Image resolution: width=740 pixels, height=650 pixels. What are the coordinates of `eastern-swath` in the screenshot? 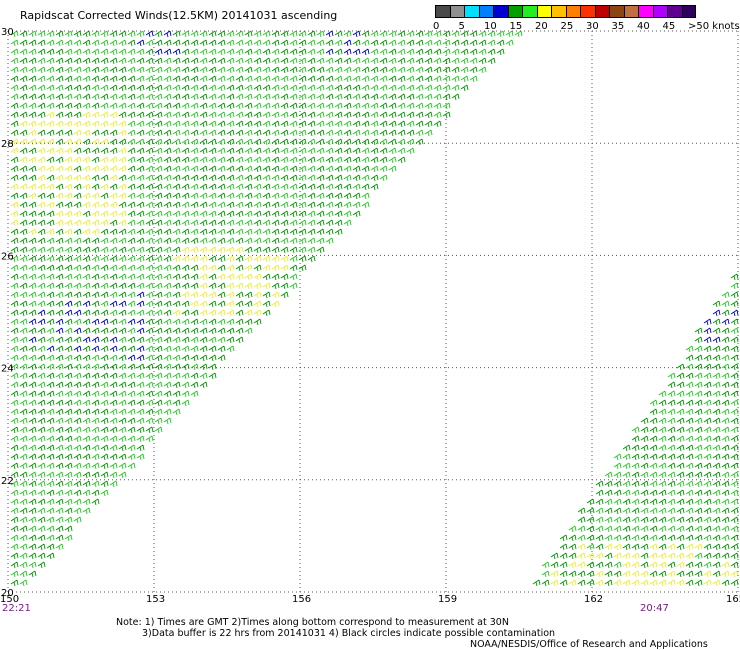 It's located at (635, 430).